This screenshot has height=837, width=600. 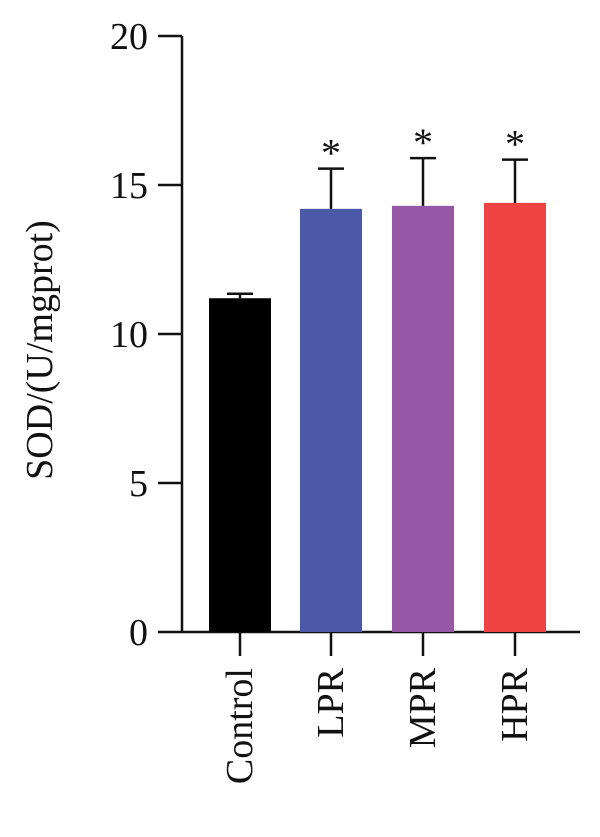 I want to click on significance-markers: * * *, so click(x=423, y=147).